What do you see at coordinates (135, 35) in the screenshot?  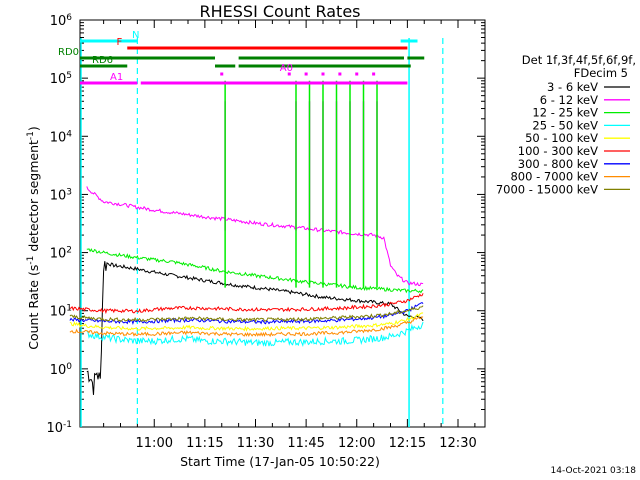 I see `status-bar-label: N` at bounding box center [135, 35].